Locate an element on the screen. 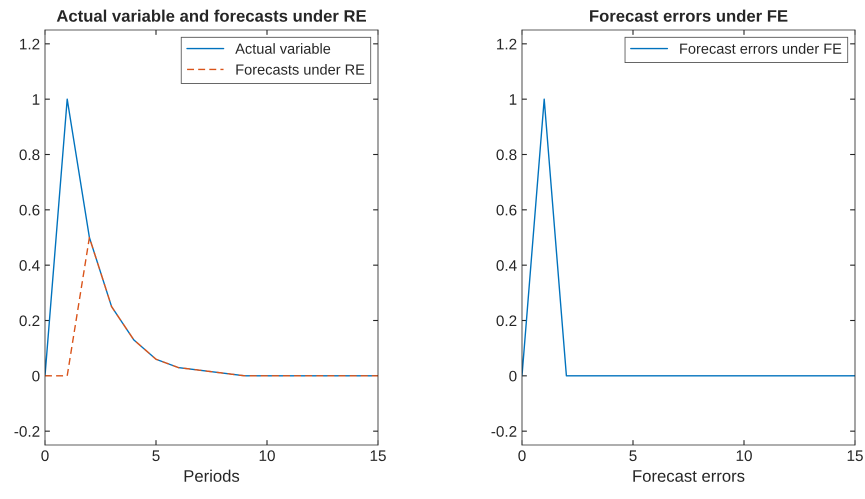  chart-title: Actual variable and forecasts under RE is located at coordinates (211, 16).